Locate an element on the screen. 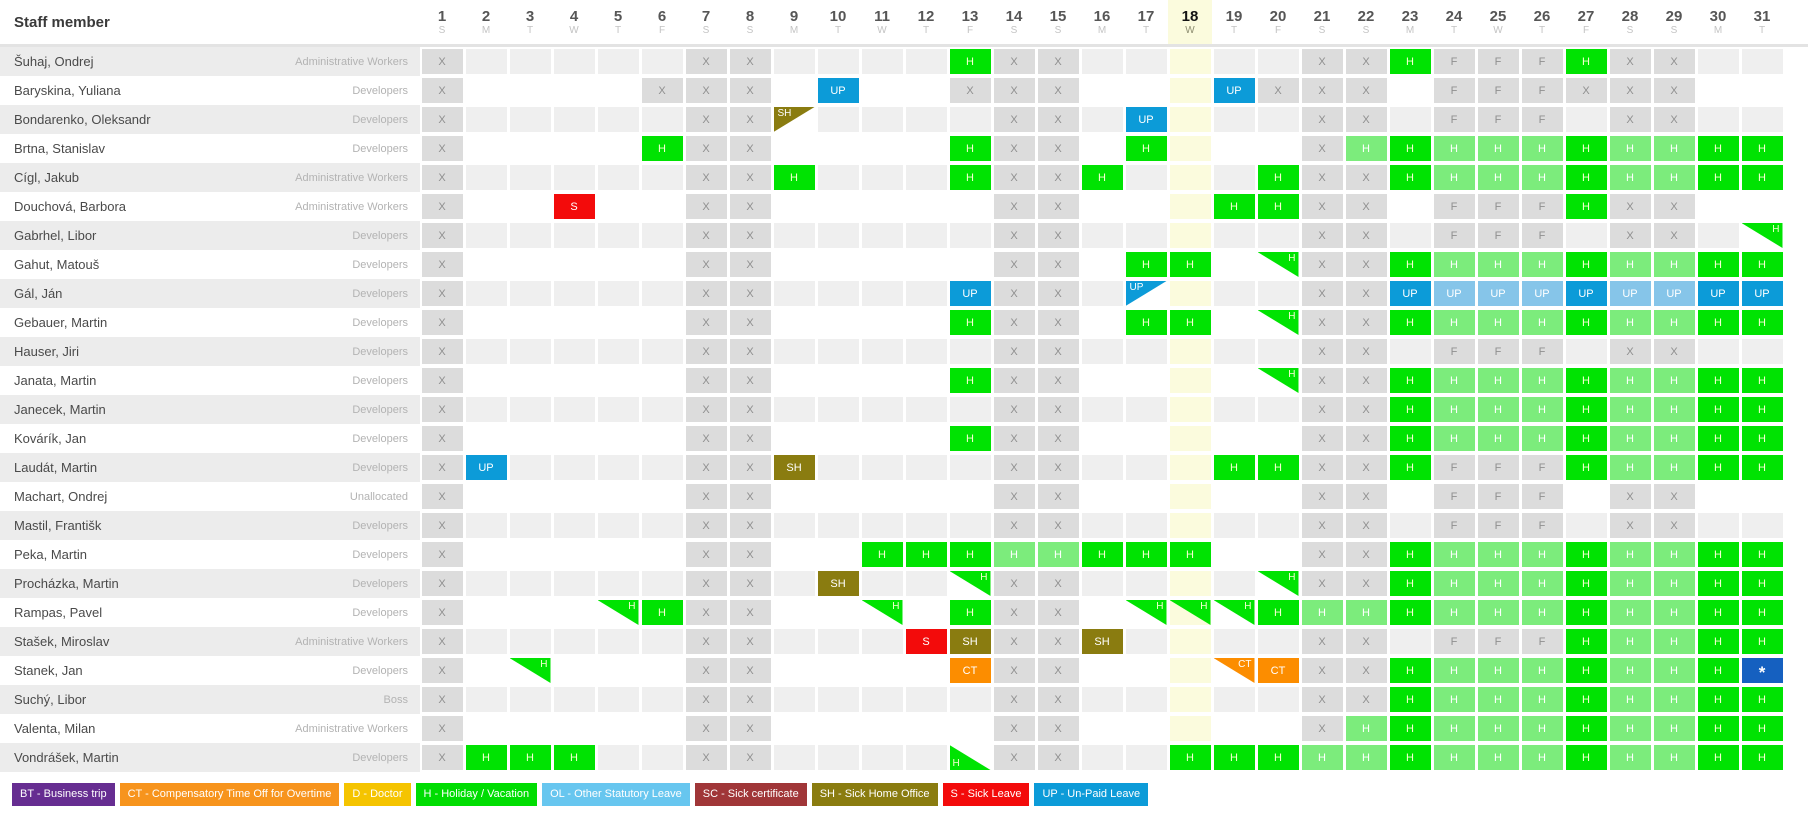  schedule-cell-day-13: H is located at coordinates (970, 322).